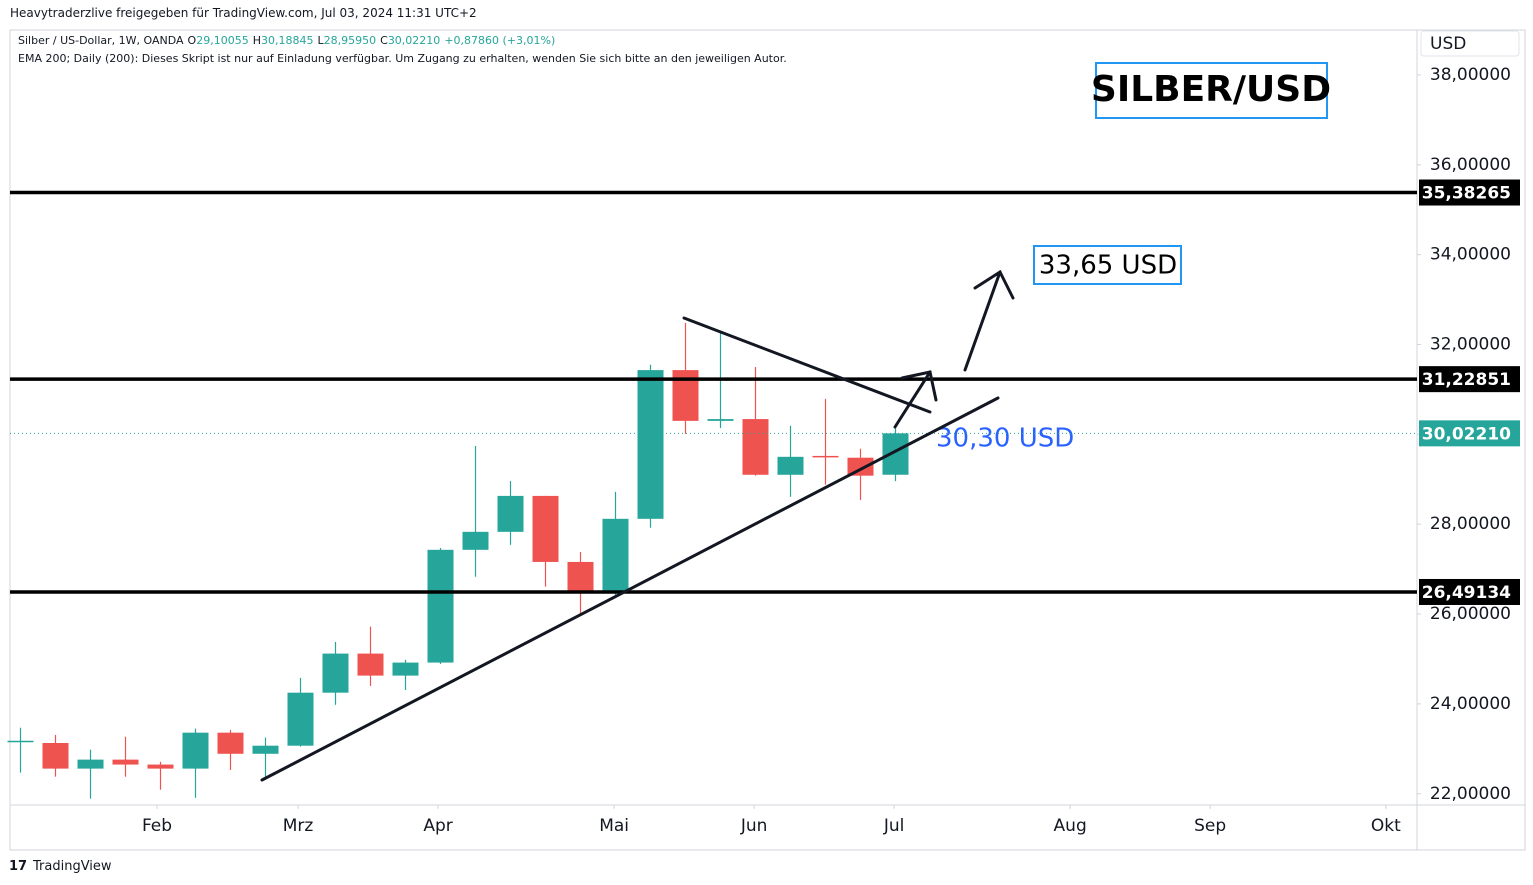 This screenshot has width=1533, height=885. What do you see at coordinates (157, 826) in the screenshot?
I see `x-tick-label: Feb` at bounding box center [157, 826].